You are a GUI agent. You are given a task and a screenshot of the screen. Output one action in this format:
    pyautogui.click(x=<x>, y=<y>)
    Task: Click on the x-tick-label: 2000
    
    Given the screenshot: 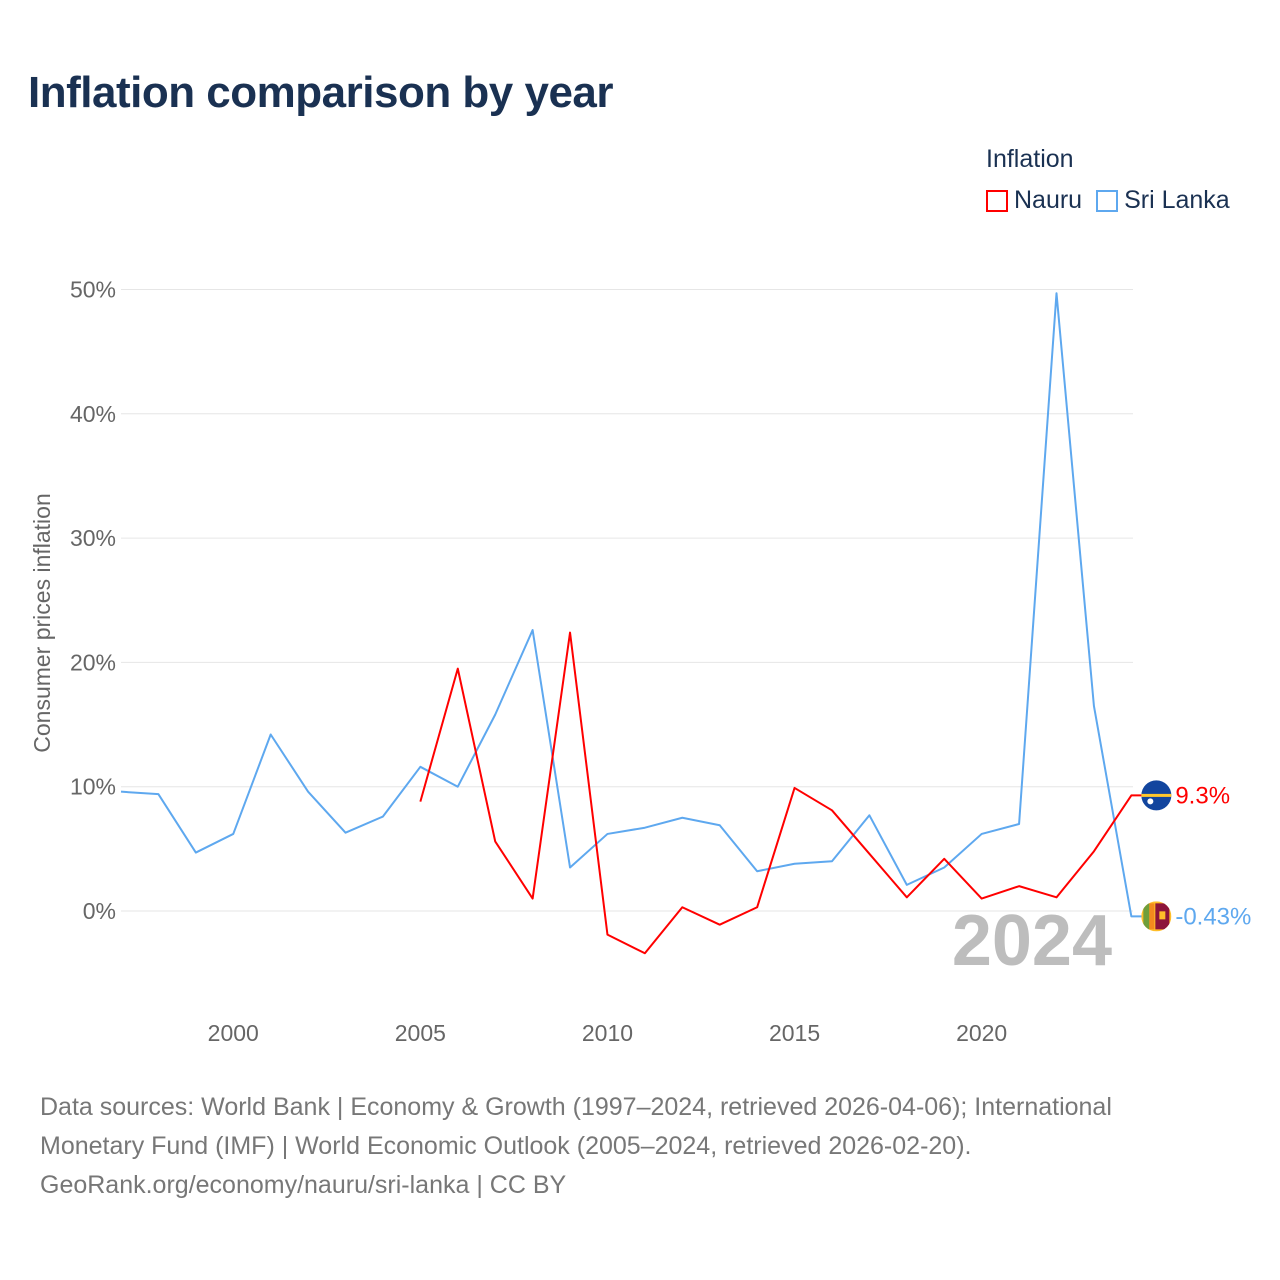 What is the action you would take?
    pyautogui.click(x=233, y=1033)
    